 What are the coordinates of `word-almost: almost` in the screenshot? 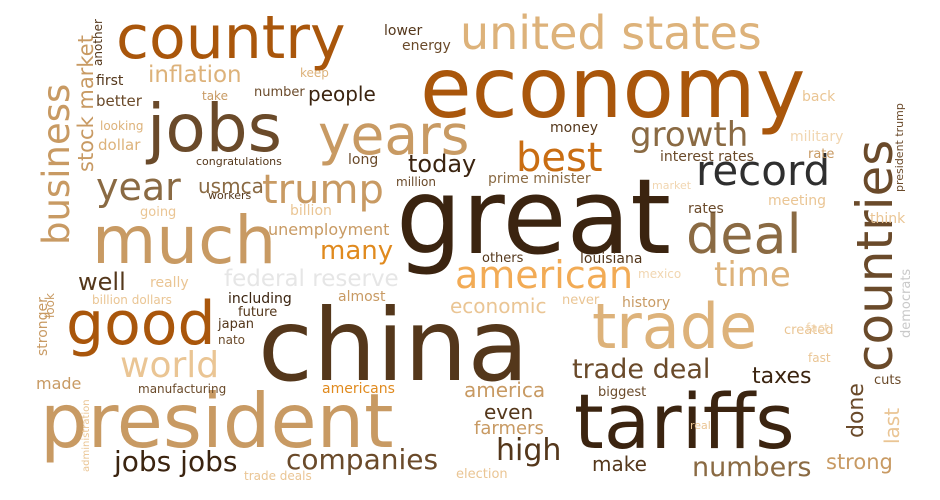 It's located at (362, 297).